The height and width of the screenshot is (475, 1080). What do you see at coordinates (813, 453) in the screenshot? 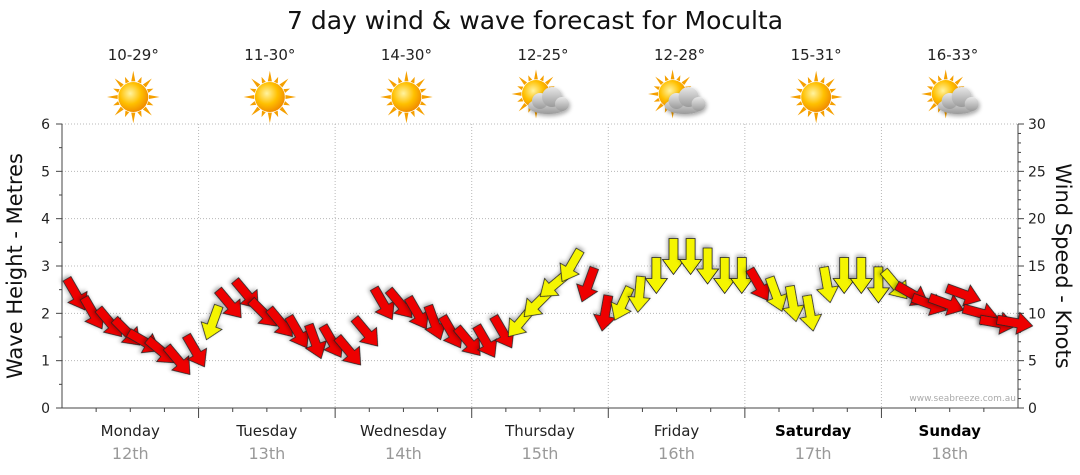
I see `date-label-saturday: 17th` at bounding box center [813, 453].